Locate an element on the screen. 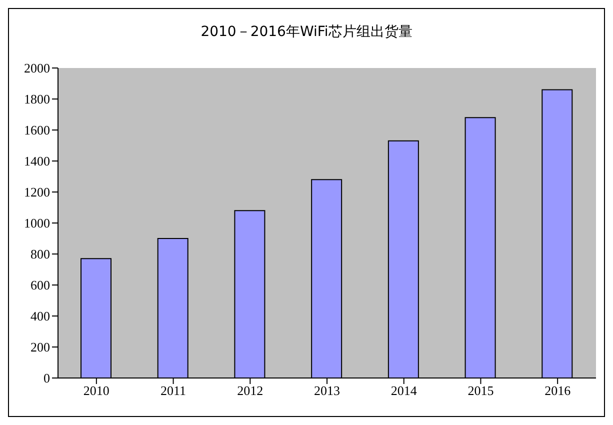 This screenshot has width=613, height=425. y-tick-label: 800 is located at coordinates (40, 254).